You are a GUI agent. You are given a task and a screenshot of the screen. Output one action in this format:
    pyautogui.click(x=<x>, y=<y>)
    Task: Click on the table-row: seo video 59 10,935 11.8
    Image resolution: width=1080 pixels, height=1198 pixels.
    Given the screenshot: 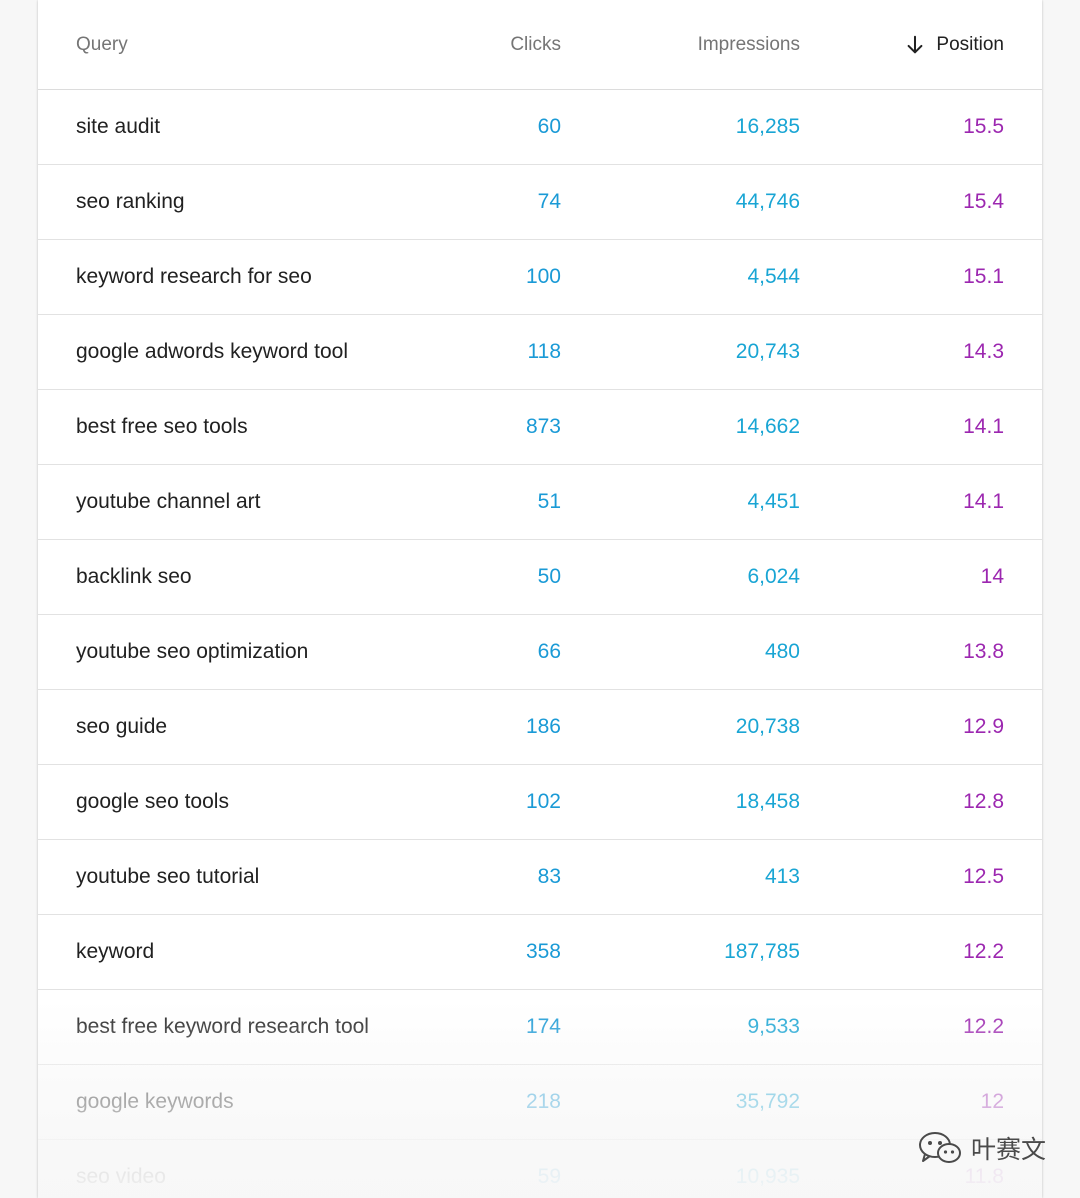 What is the action you would take?
    pyautogui.click(x=540, y=1169)
    